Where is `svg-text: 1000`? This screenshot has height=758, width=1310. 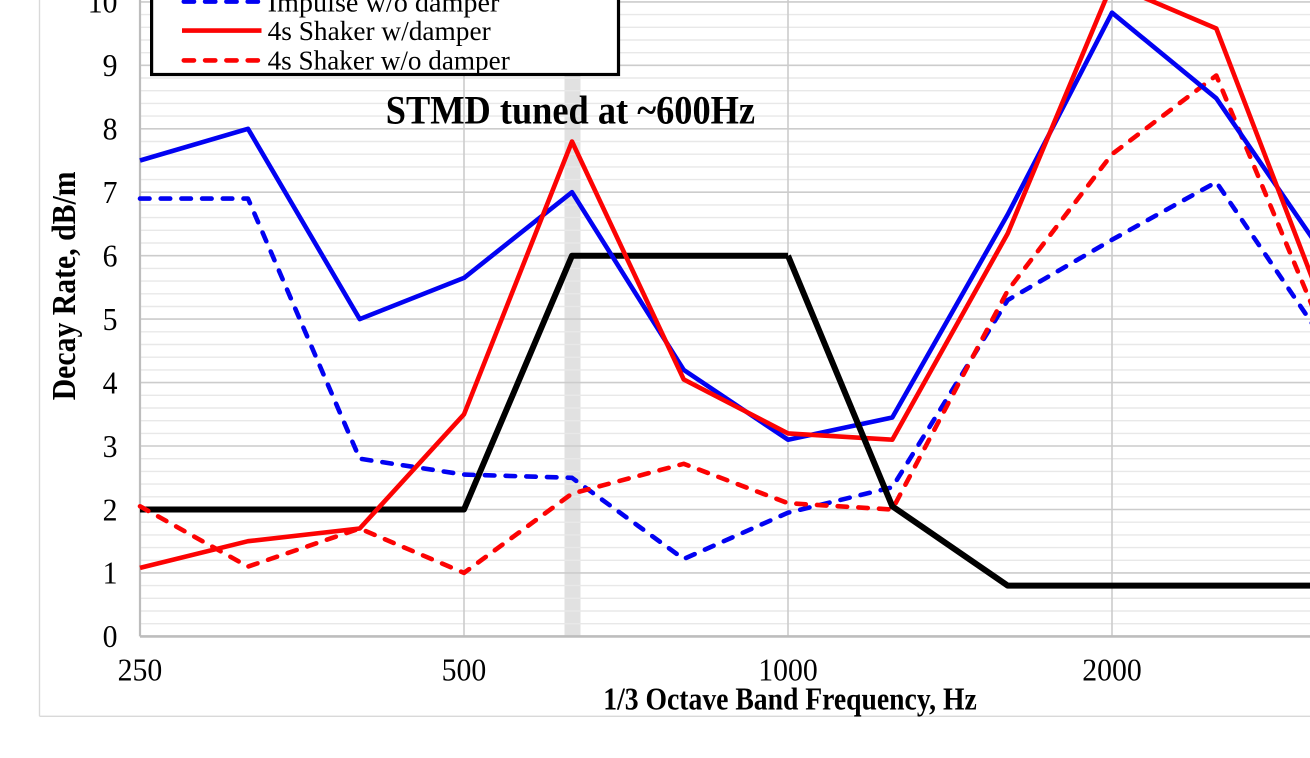 svg-text: 1000 is located at coordinates (788, 669).